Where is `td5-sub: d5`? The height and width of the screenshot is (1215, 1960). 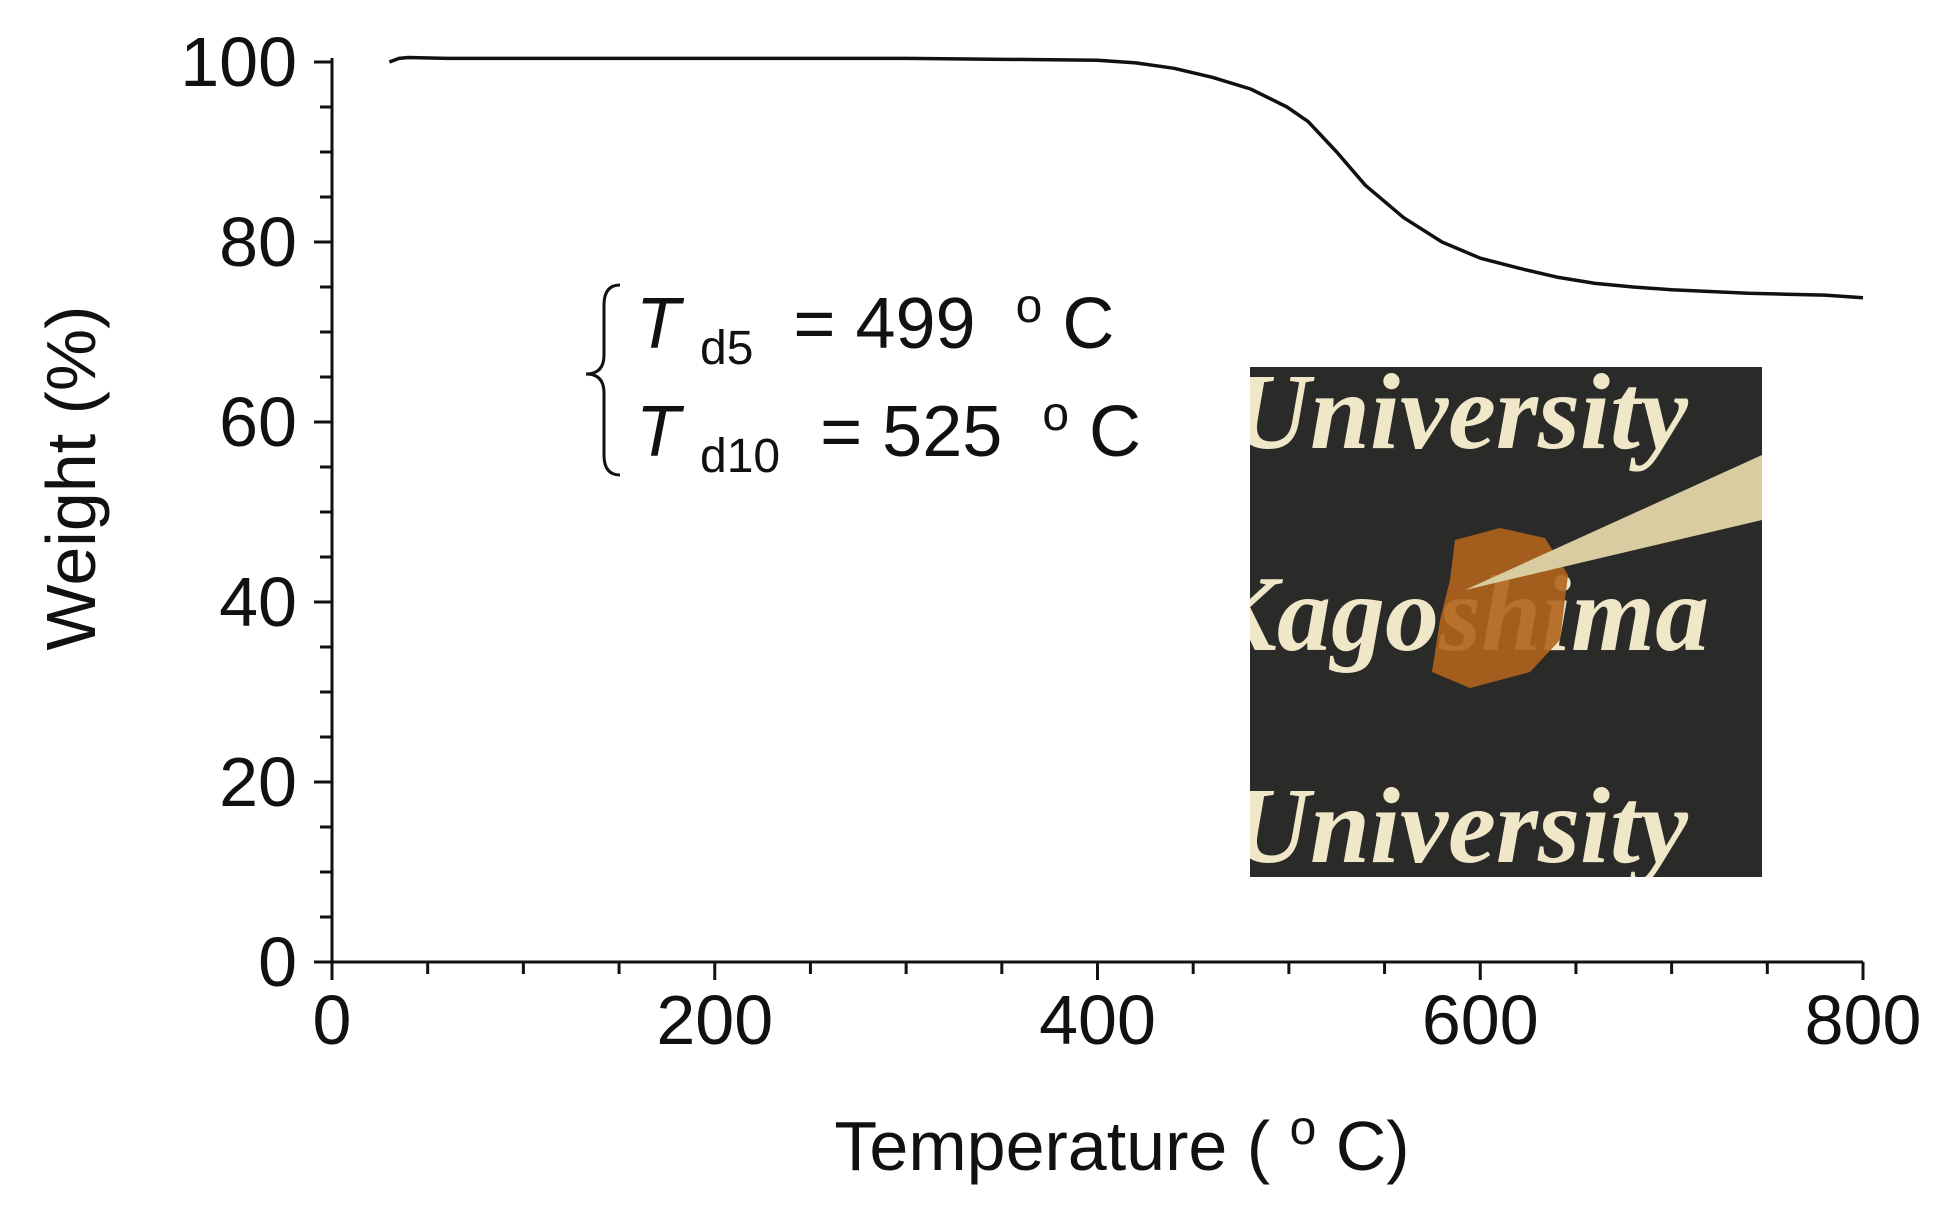 td5-sub: d5 is located at coordinates (726, 348).